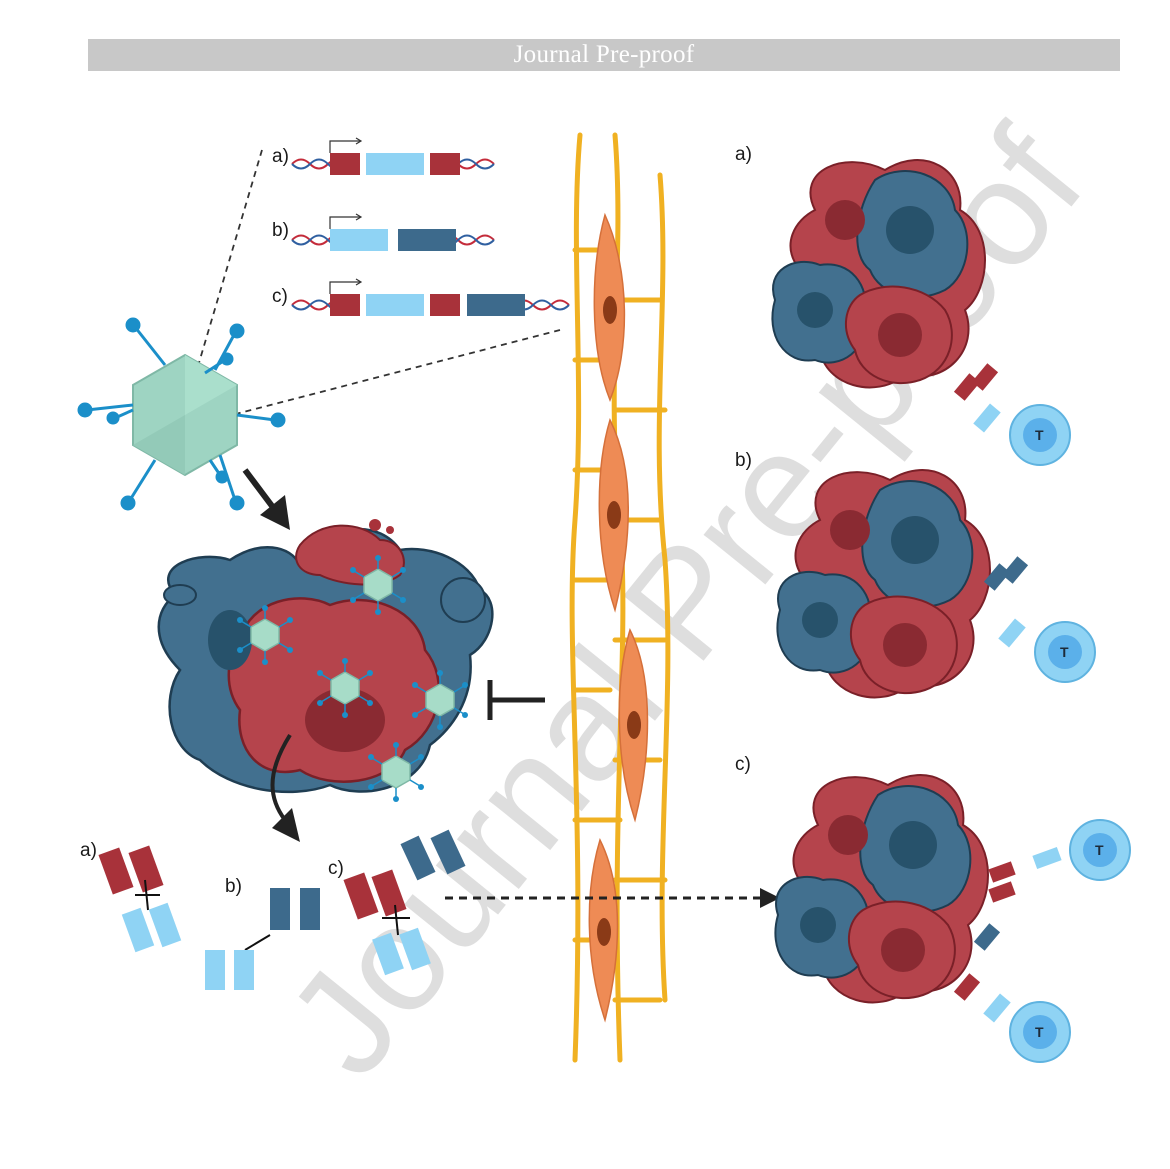  I want to click on journal-banner: Journal Pre-proof, so click(604, 55).